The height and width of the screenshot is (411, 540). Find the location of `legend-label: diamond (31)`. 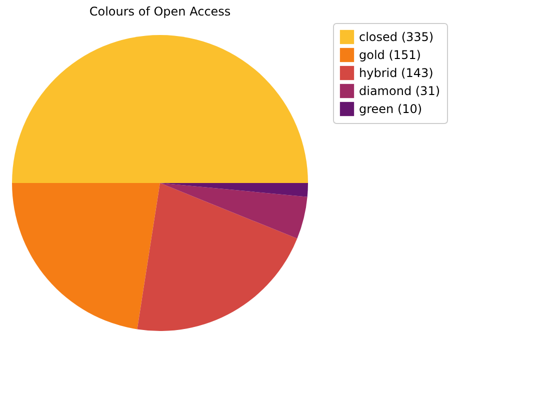

legend-label: diamond (31) is located at coordinates (399, 91).